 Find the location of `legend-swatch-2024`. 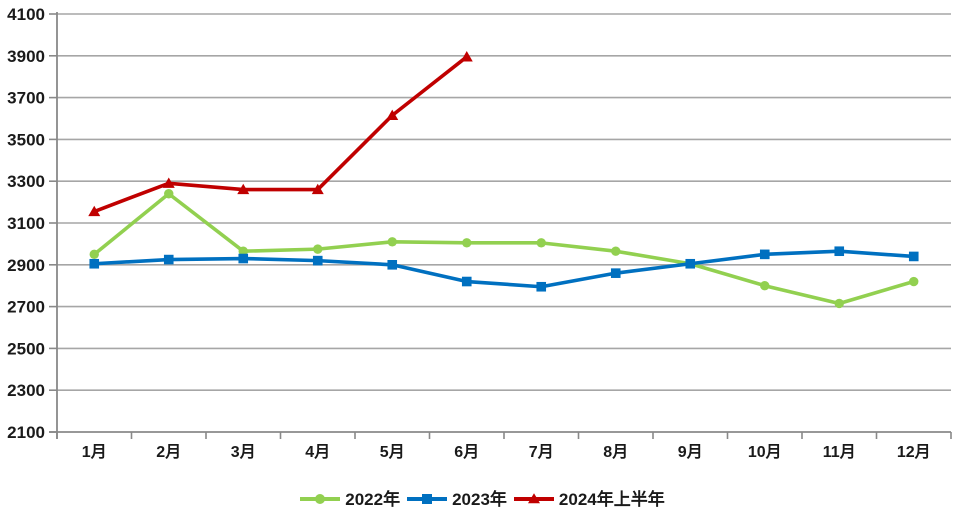

legend-swatch-2024 is located at coordinates (533, 499).